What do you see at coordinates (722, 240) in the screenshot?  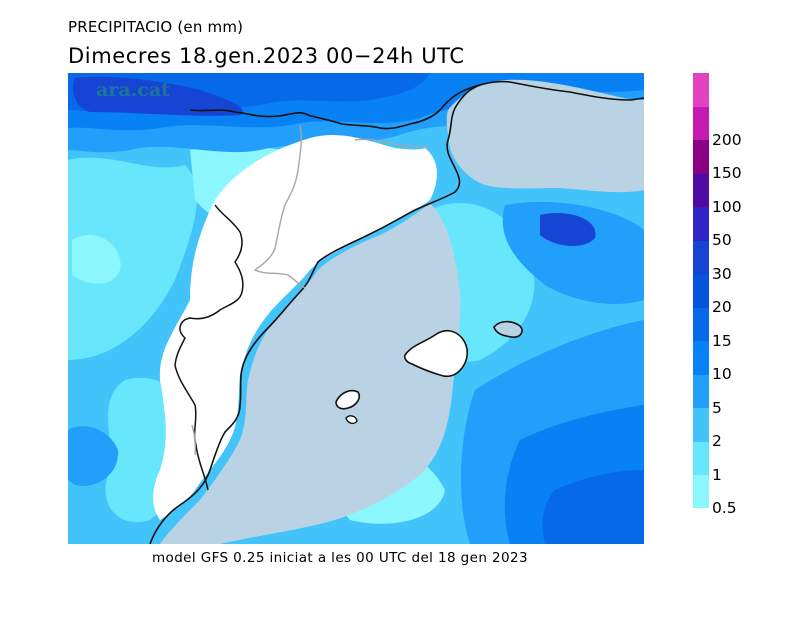 I see `legend-level-label: 50` at bounding box center [722, 240].